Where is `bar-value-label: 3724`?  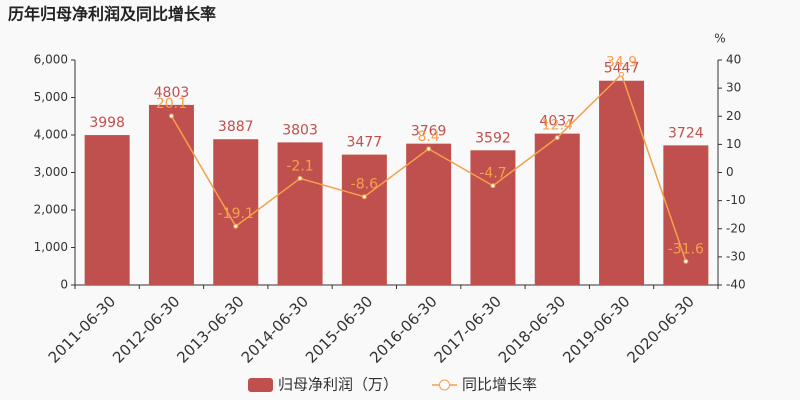
bar-value-label: 3724 is located at coordinates (686, 133).